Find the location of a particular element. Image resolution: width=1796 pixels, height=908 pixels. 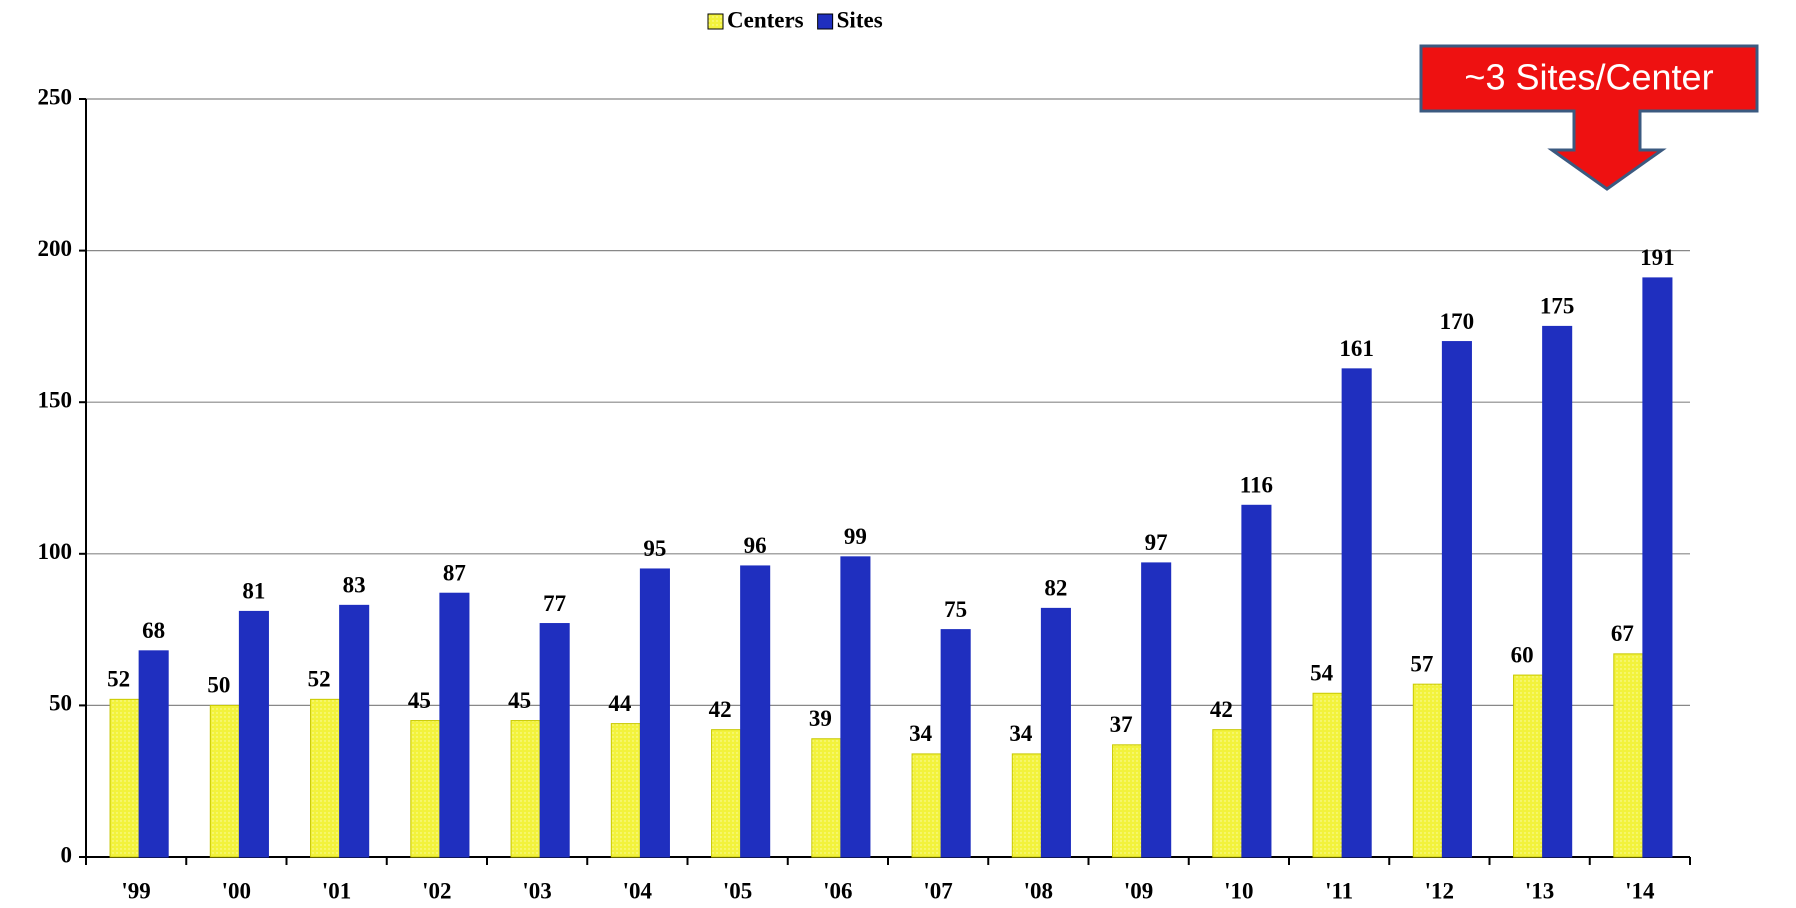

x-tick-label: '11 is located at coordinates (1339, 890).